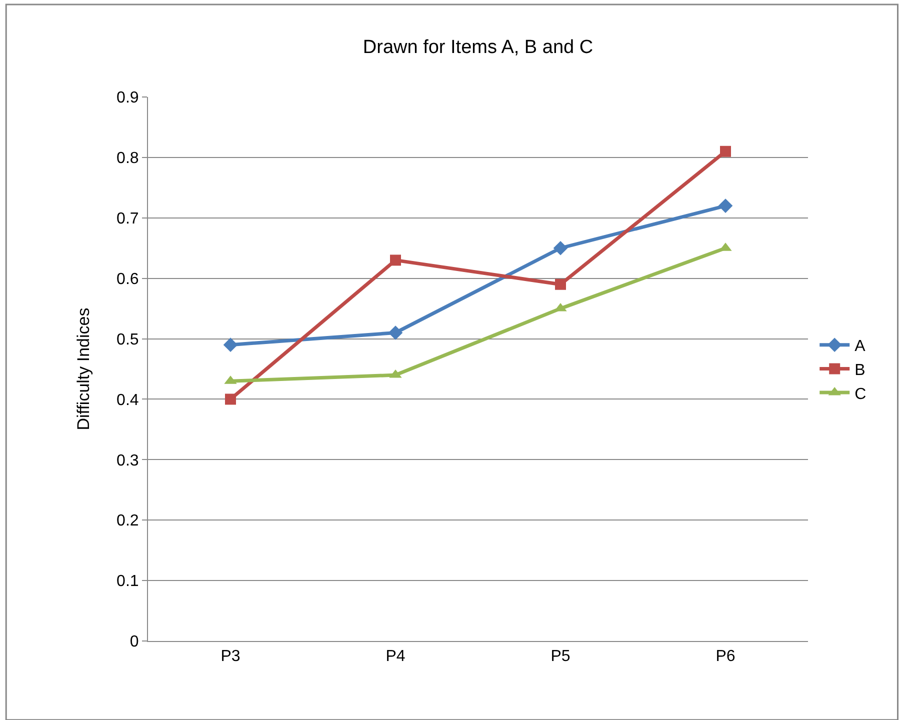 The width and height of the screenshot is (902, 720). I want to click on y-tick-label: 0.5, so click(127, 339).